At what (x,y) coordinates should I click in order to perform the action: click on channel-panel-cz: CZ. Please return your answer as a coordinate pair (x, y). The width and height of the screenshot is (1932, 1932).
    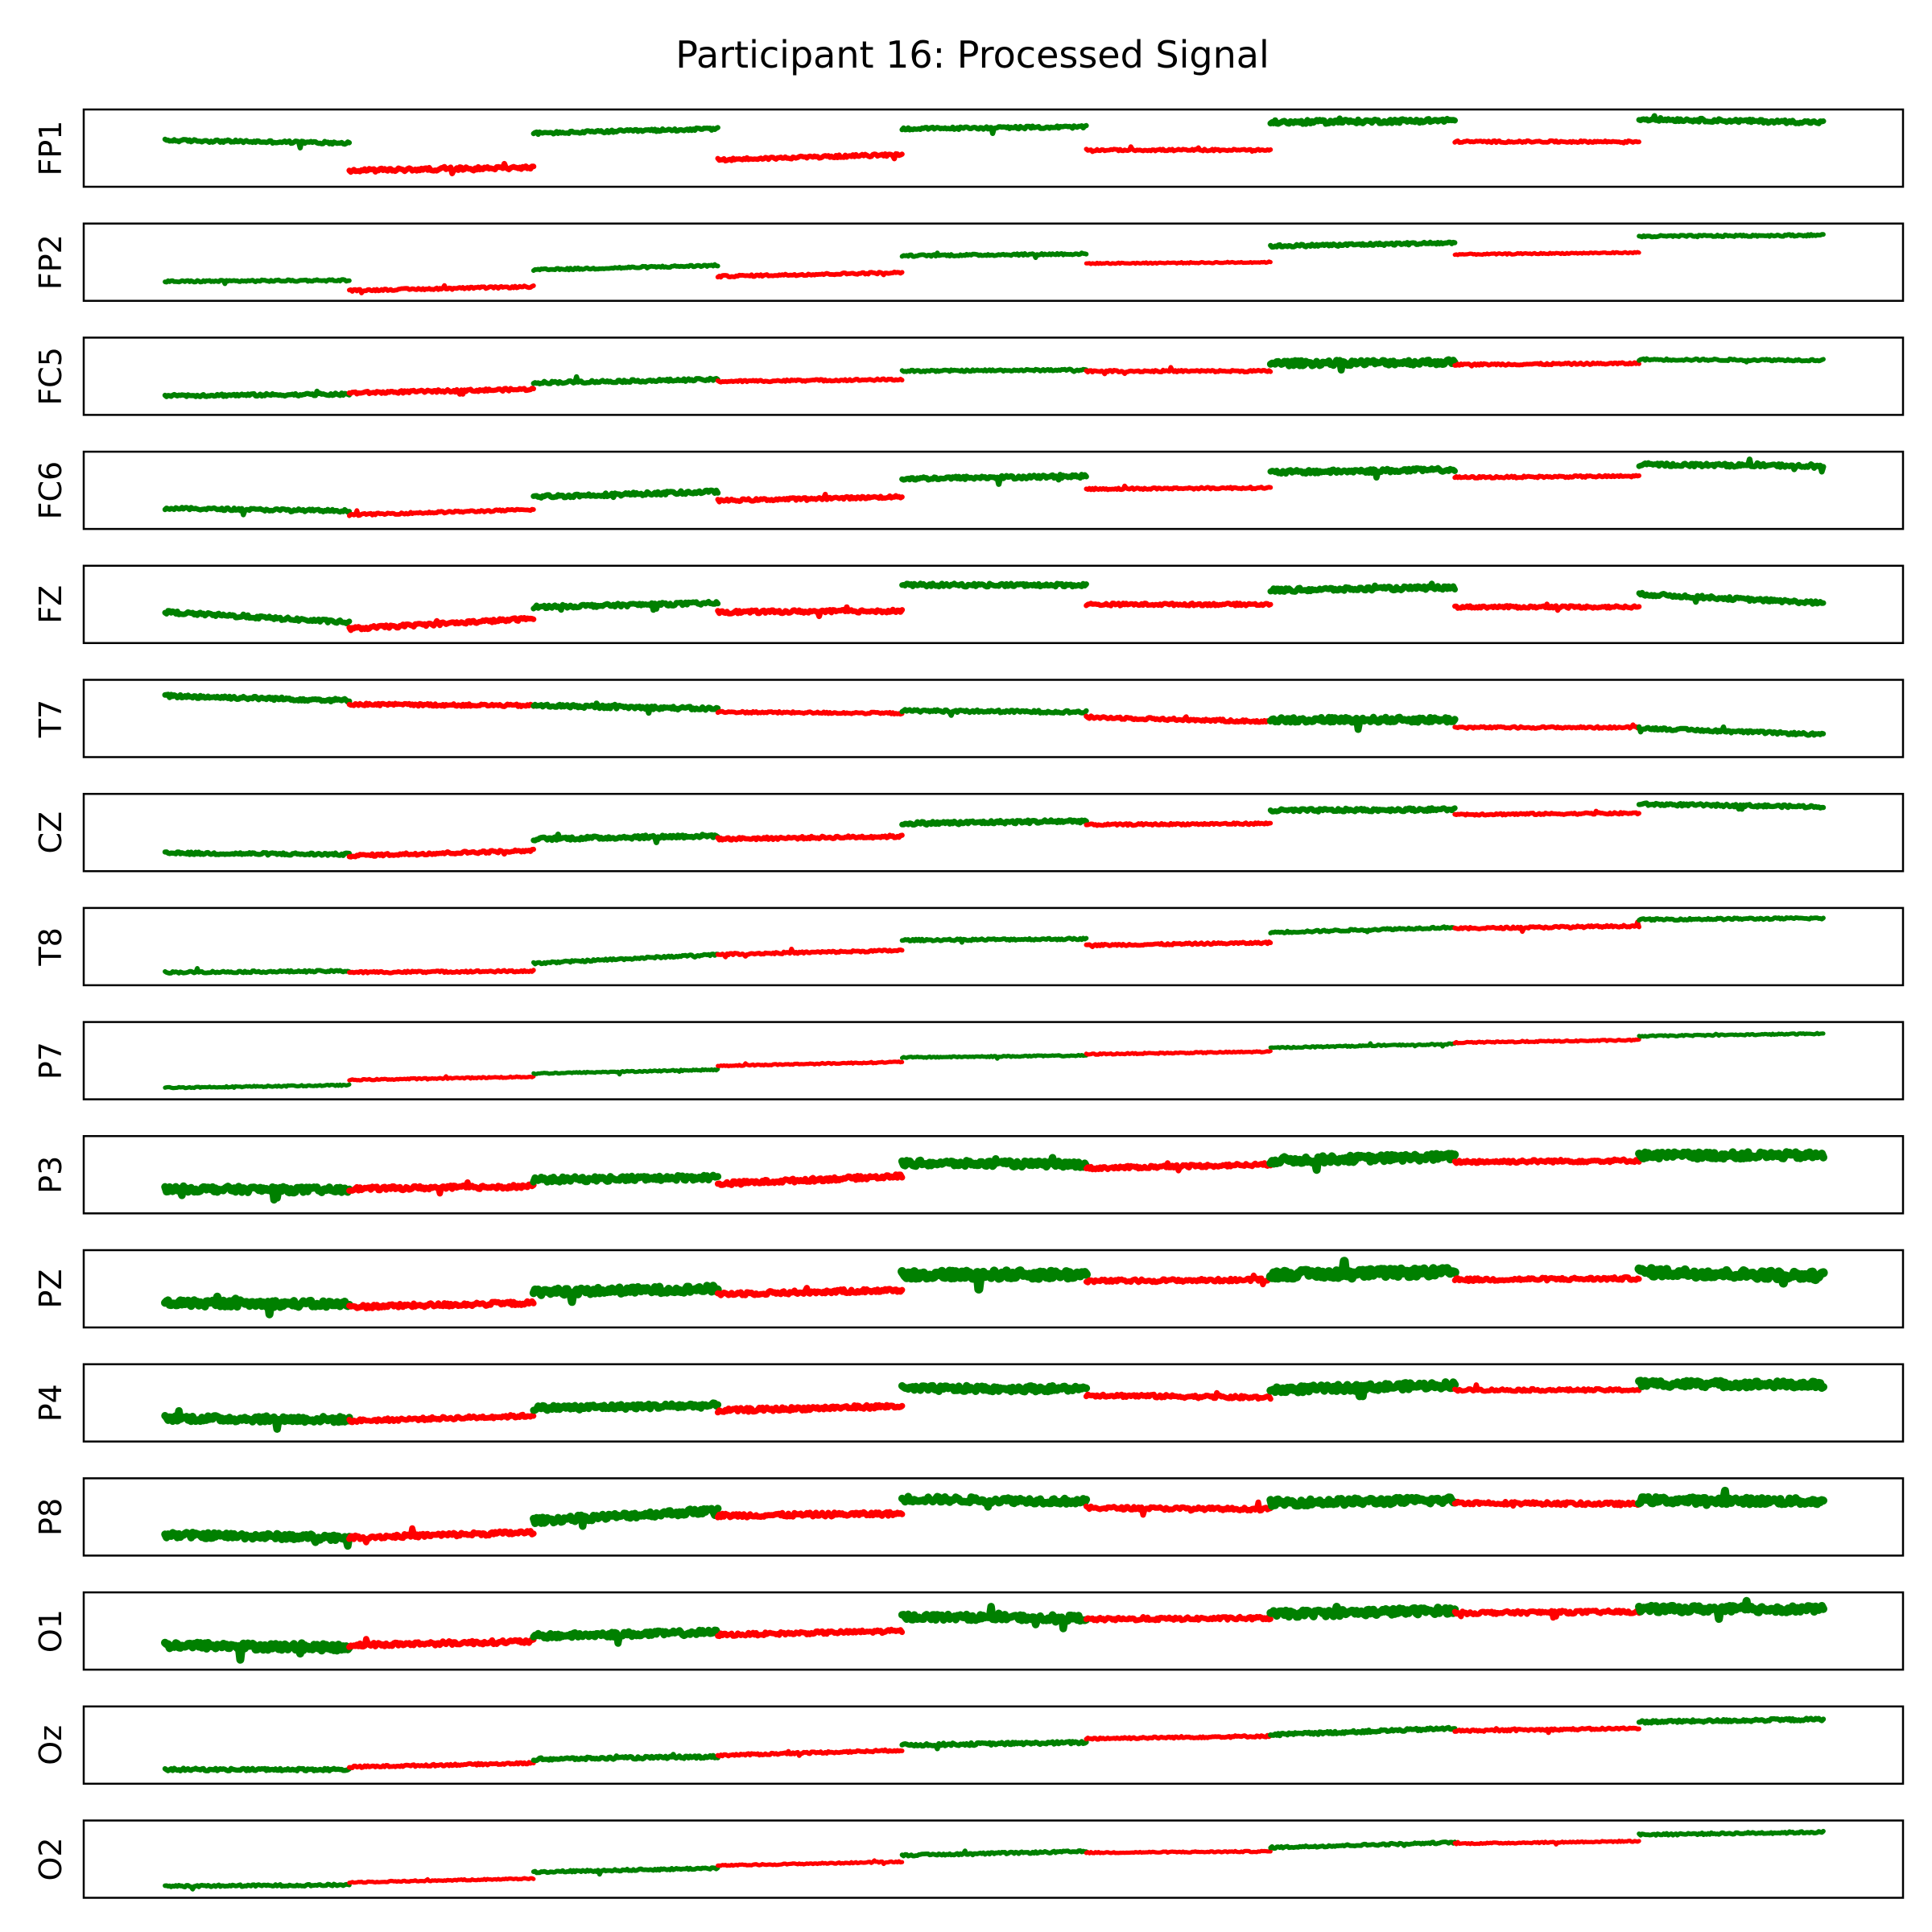
    Looking at the image, I should click on (969, 832).